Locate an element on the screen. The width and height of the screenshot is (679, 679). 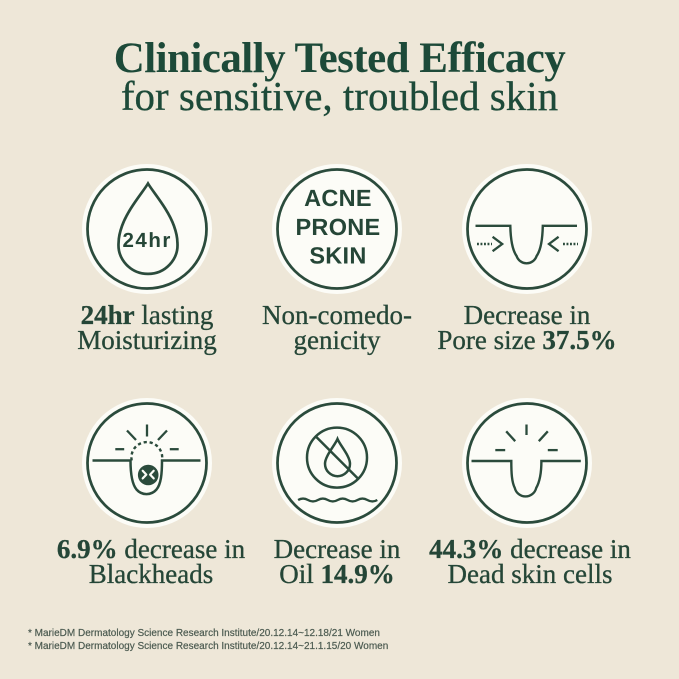
svg-text: SKIN is located at coordinates (337, 256).